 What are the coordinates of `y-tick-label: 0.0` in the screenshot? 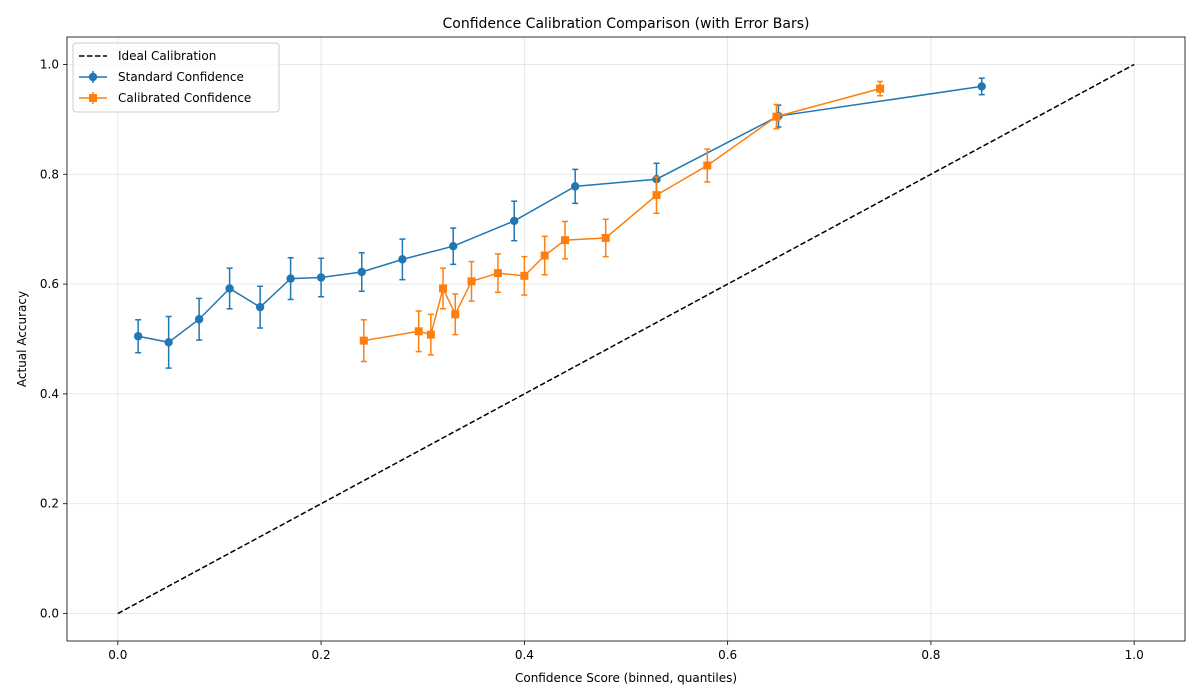 It's located at (49, 614).